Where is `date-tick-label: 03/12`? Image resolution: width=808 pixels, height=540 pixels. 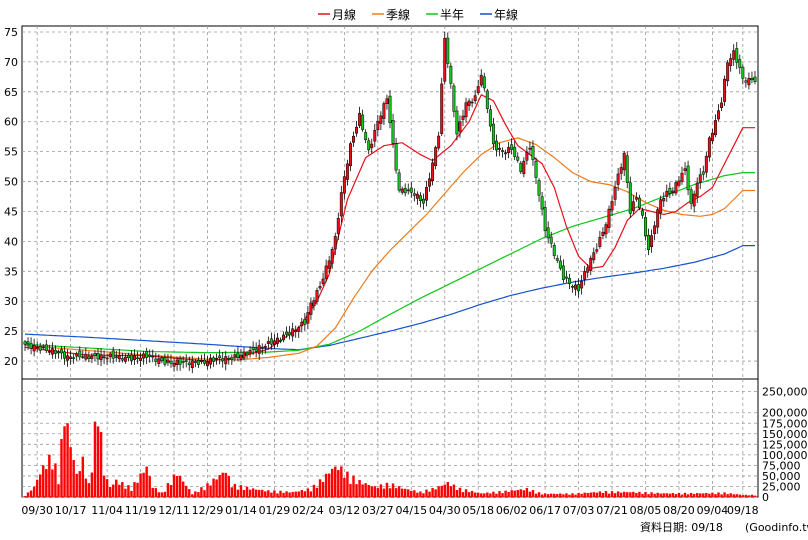 date-tick-label: 03/12 is located at coordinates (345, 510).